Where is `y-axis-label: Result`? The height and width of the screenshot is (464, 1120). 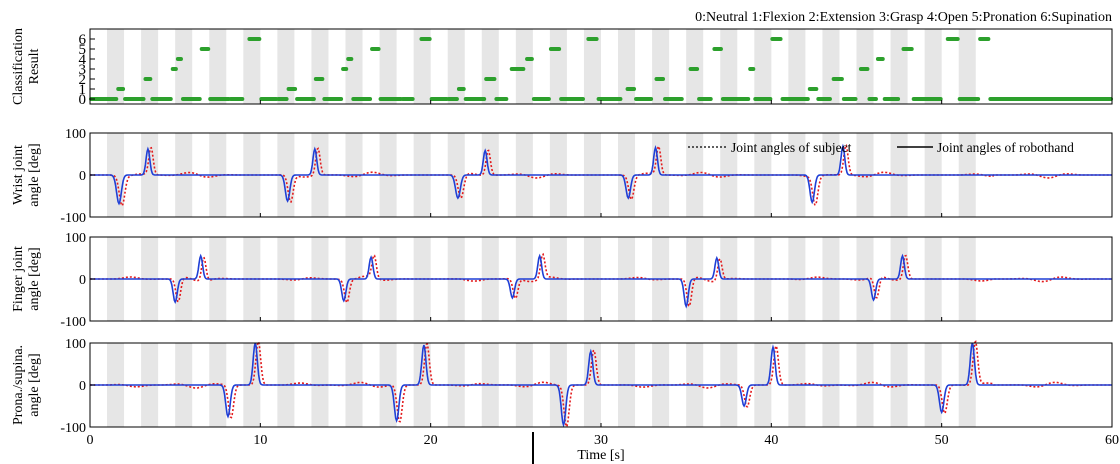 y-axis-label: Result is located at coordinates (34, 67).